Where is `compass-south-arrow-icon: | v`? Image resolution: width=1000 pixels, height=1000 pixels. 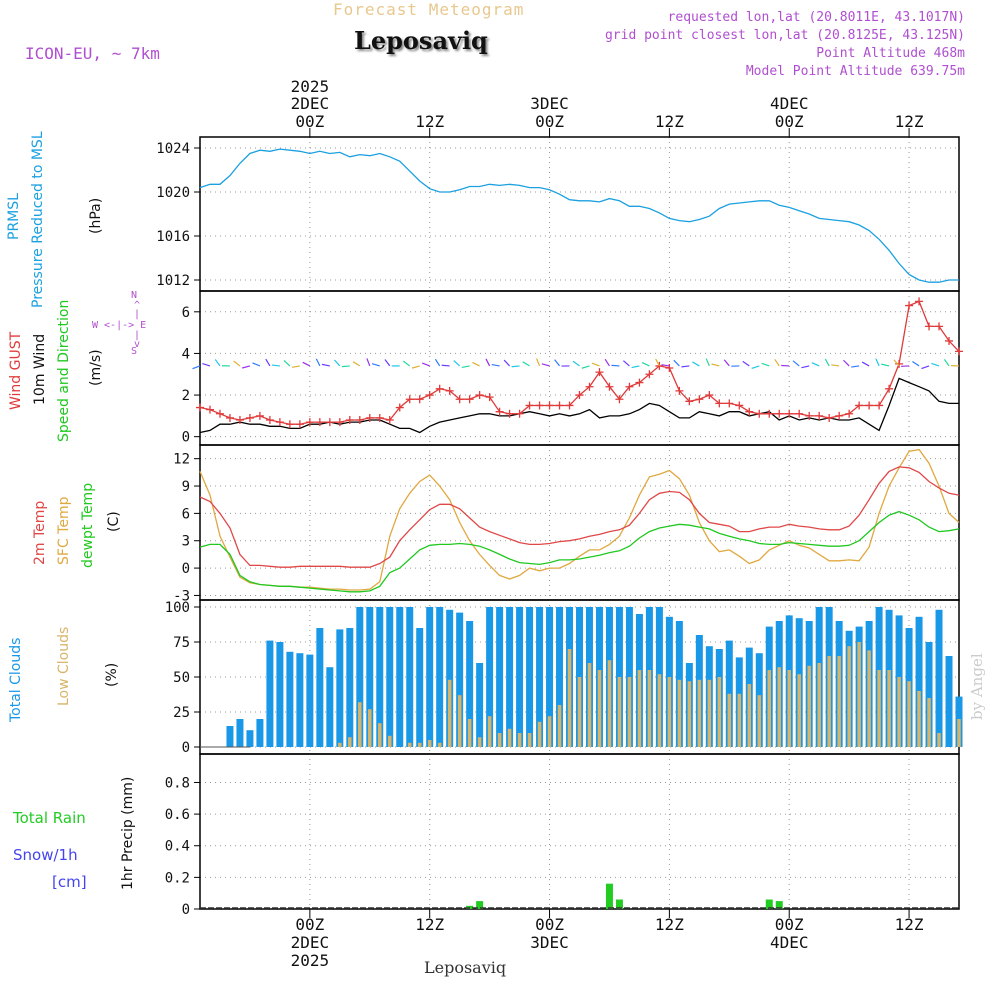 compass-south-arrow-icon: | v is located at coordinates (137, 340).